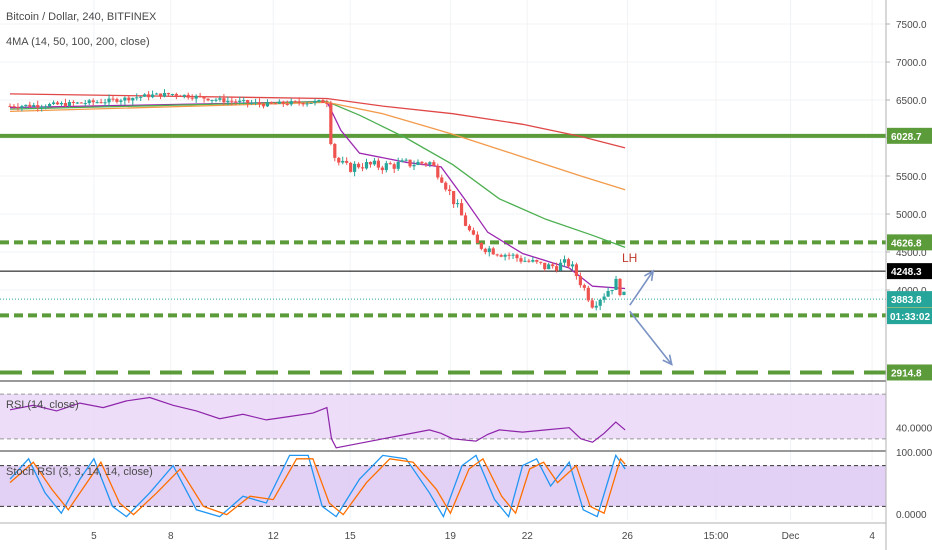 This screenshot has height=550, width=932. Describe the element at coordinates (79, 472) in the screenshot. I see `stoch-rsi-label: Stoch RSI (3, 3, 14, 14, close)` at that location.